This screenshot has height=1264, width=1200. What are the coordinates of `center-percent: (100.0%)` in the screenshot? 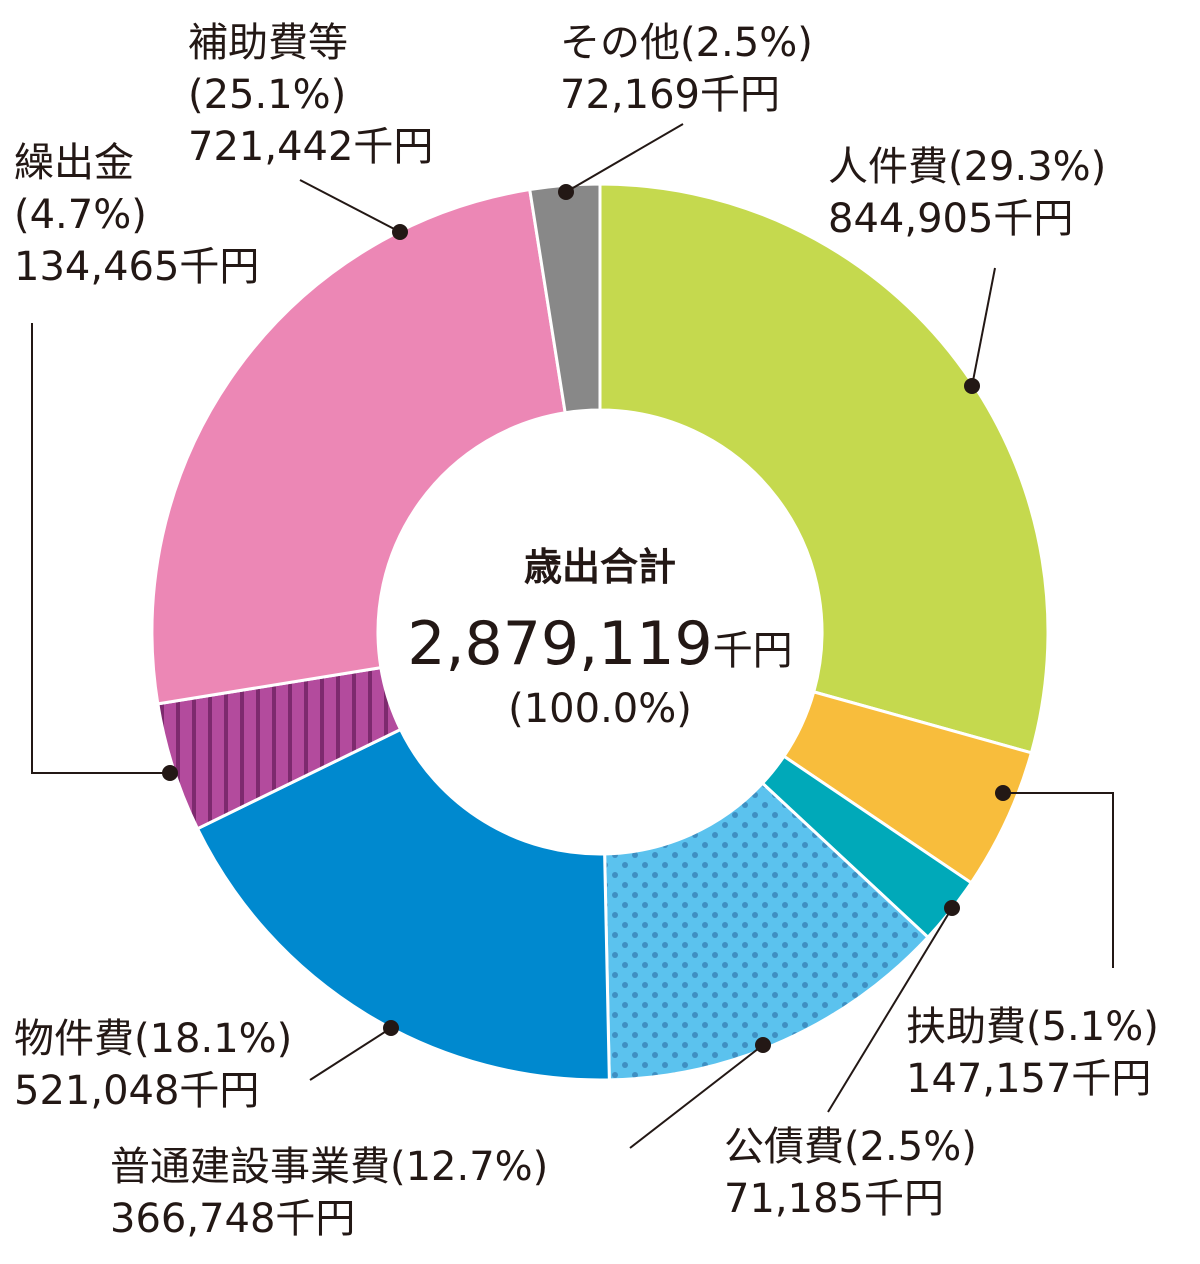 It's located at (600, 709).